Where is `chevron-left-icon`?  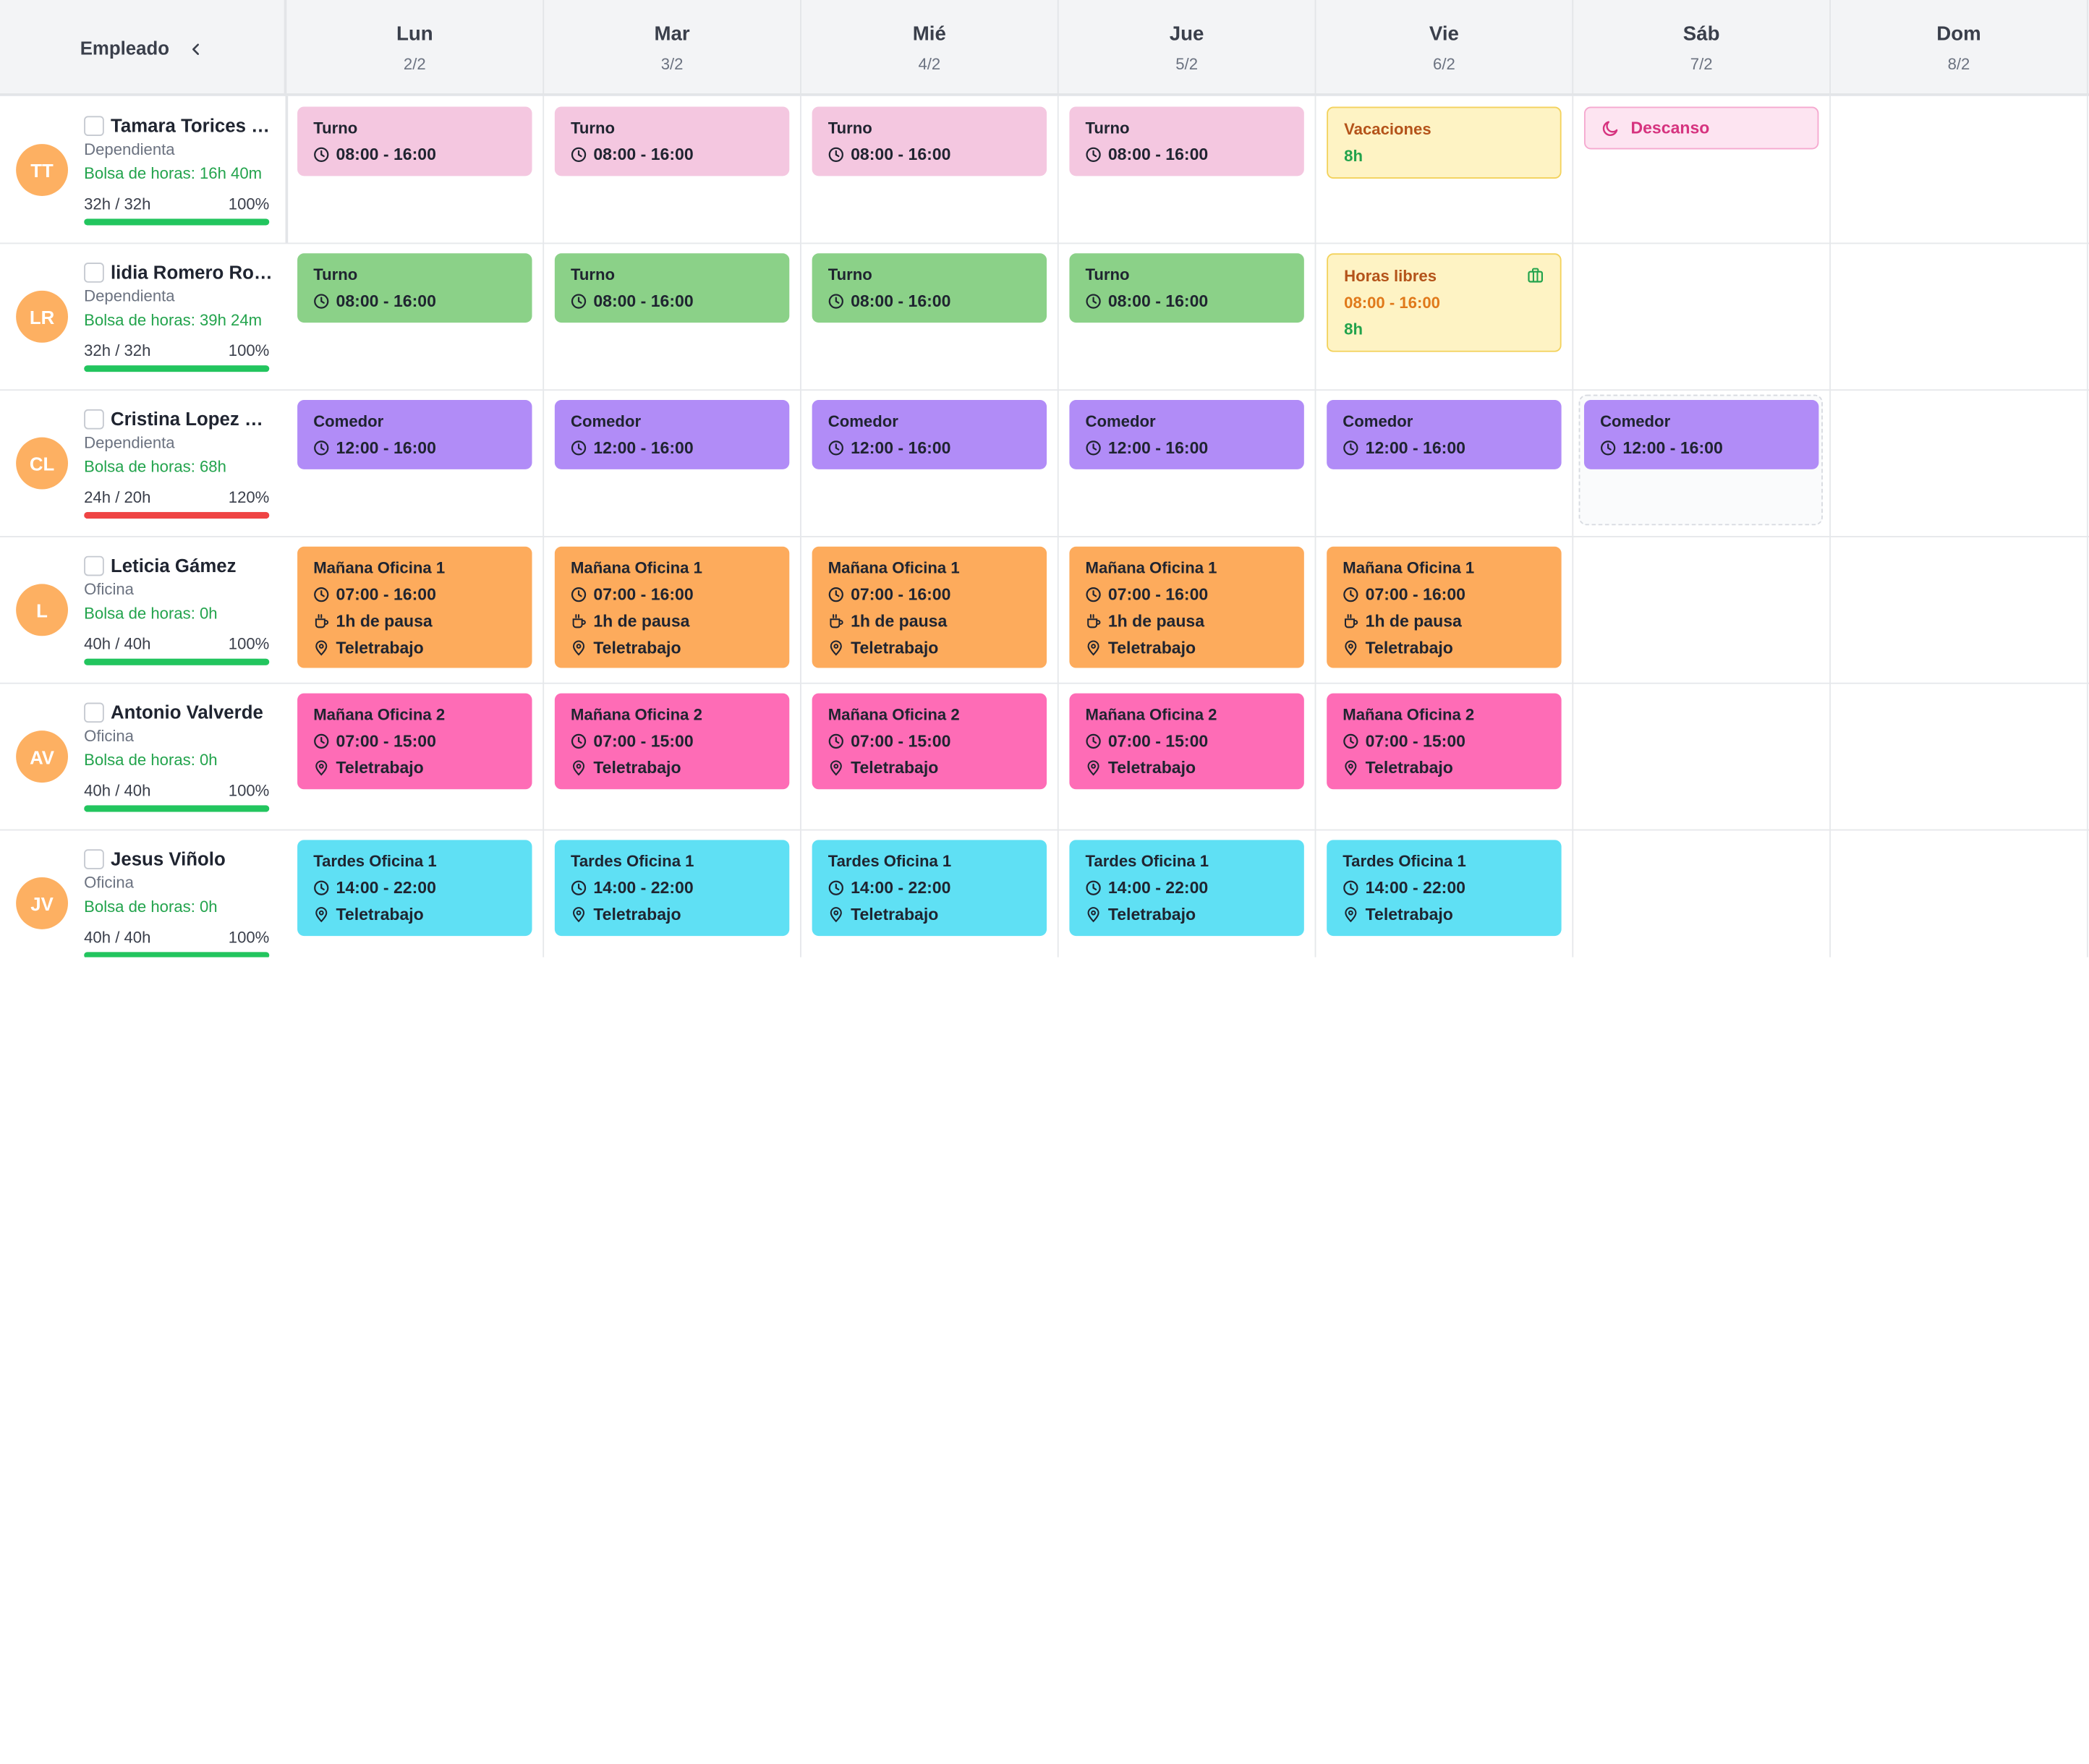
chevron-left-icon is located at coordinates (196, 48).